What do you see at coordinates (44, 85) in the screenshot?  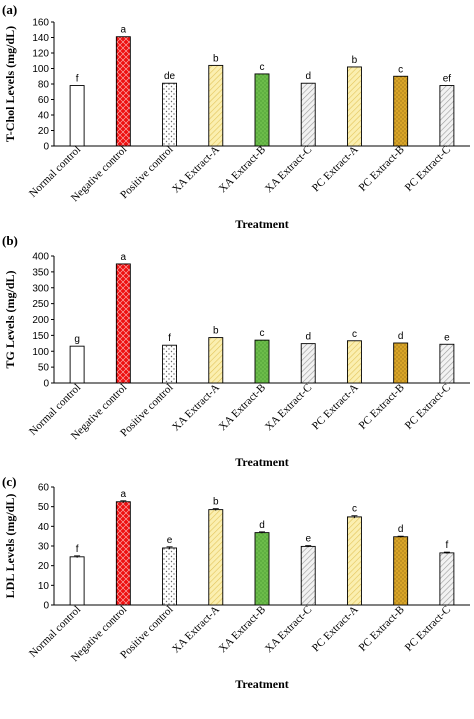 I see `y-tick-label: 80` at bounding box center [44, 85].